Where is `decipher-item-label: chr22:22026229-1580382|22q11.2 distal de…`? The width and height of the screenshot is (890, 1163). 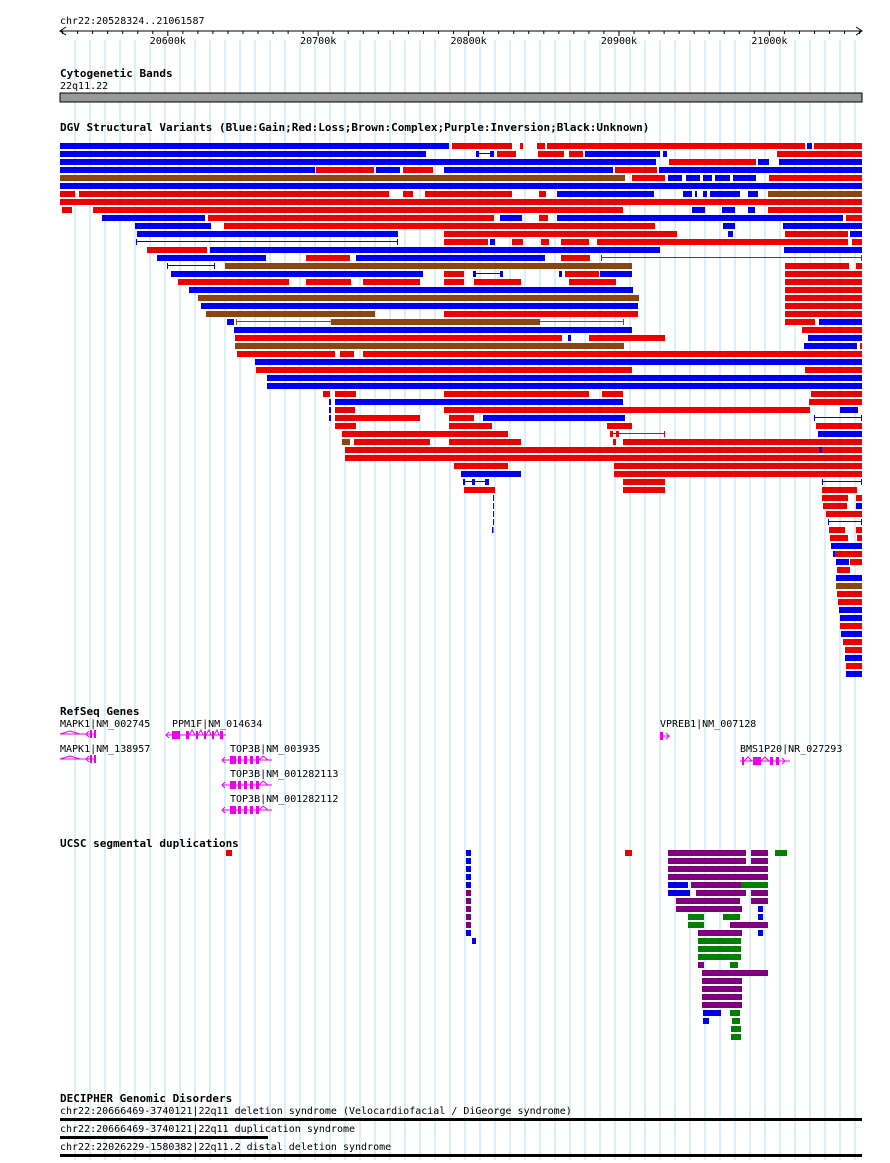
decipher-item-label: chr22:22026229-1580382|22q11.2 distal de… is located at coordinates (225, 1147).